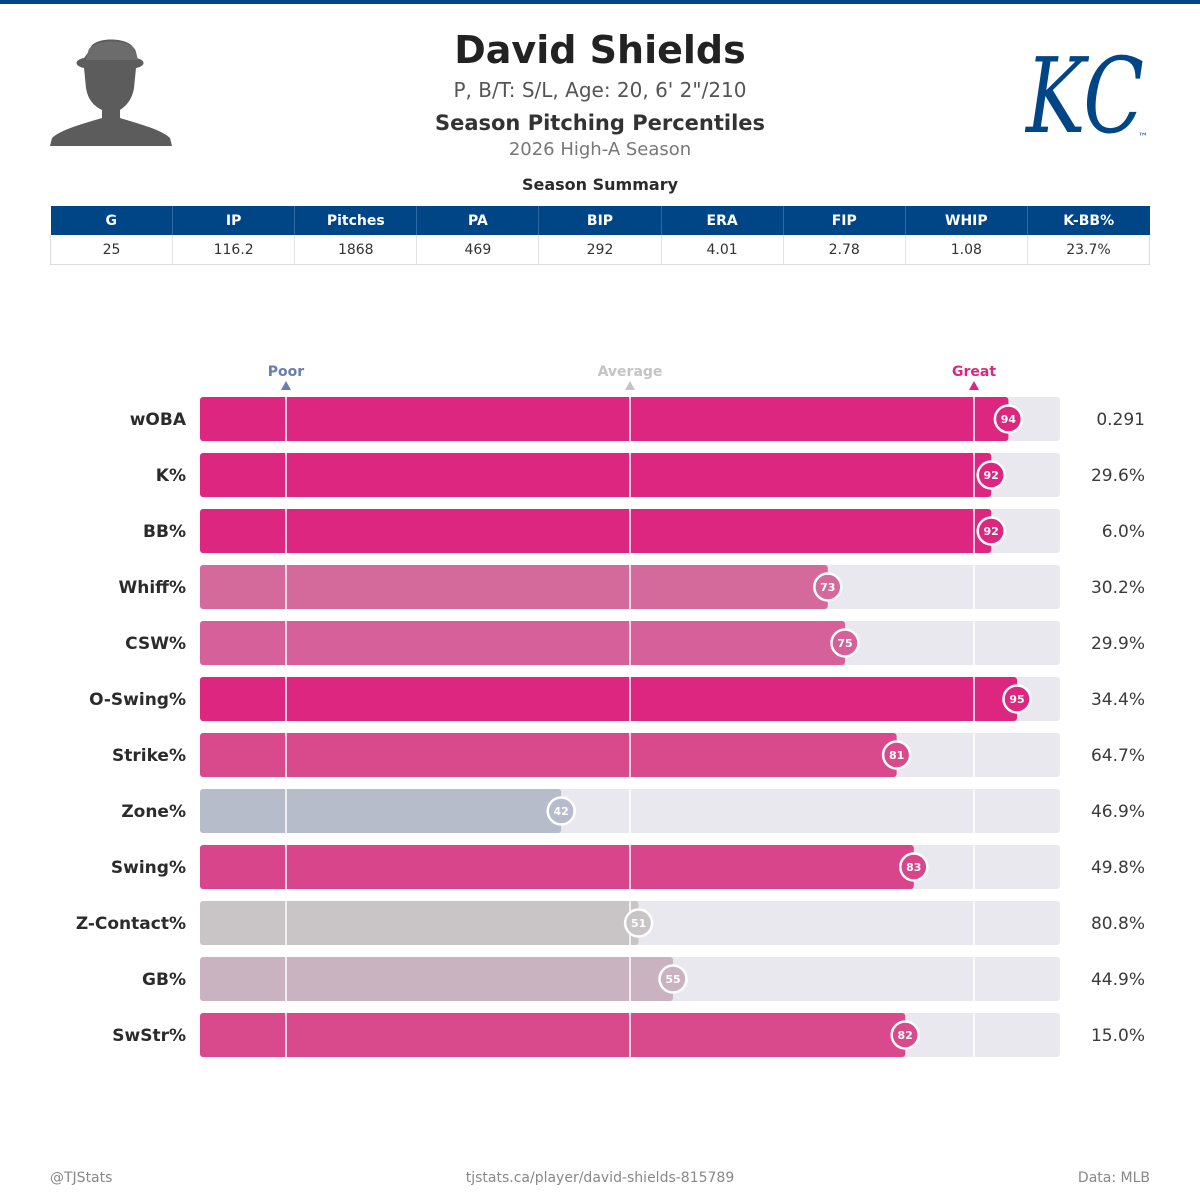 This screenshot has width=1200, height=1200. I want to click on summary-header-cell: Pitches, so click(356, 220).